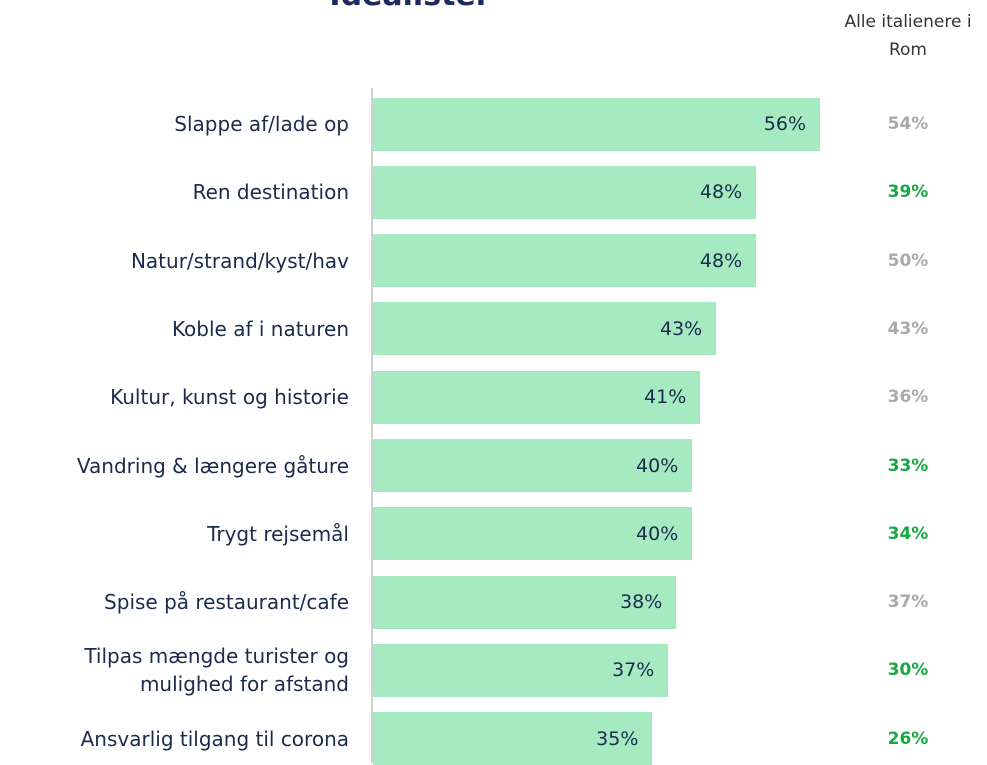 The image size is (987, 765). I want to click on comparison-label: 39%, so click(908, 192).